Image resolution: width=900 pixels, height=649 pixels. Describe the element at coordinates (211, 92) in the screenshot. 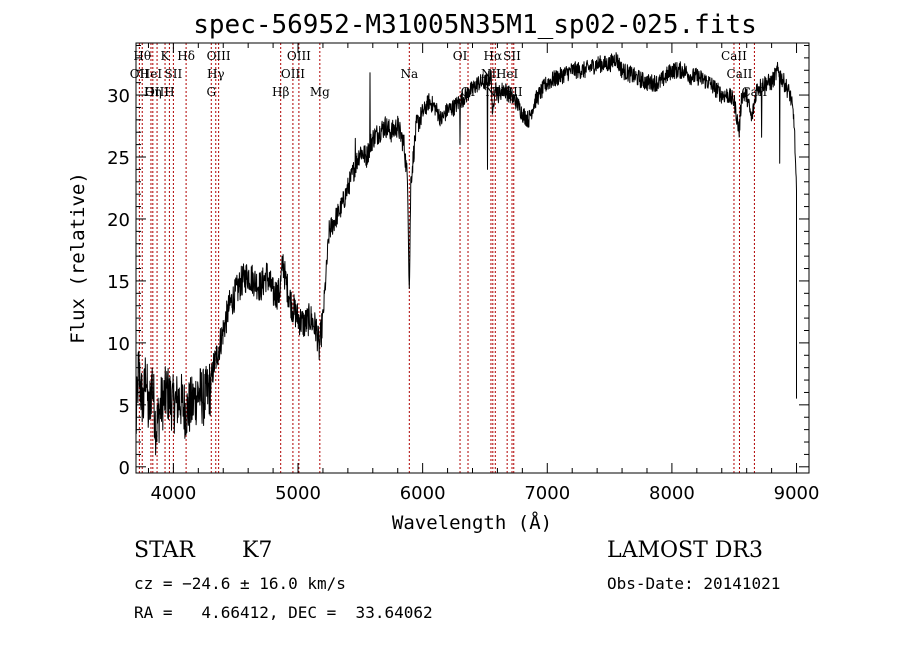

I see `spectral-line-label: G` at that location.